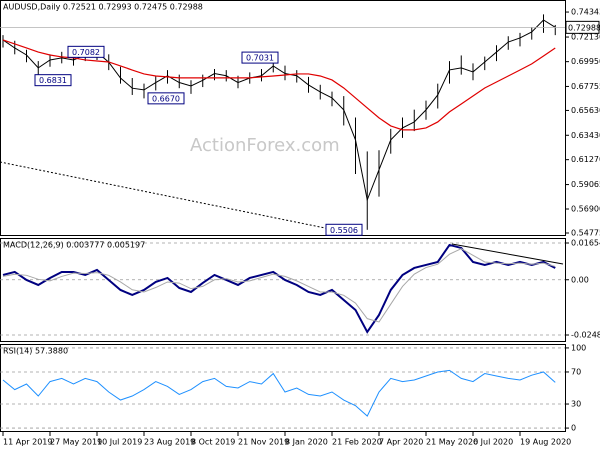 The image size is (600, 450). Describe the element at coordinates (76, 442) in the screenshot. I see `x-tick-label: 27 May 2019` at that location.